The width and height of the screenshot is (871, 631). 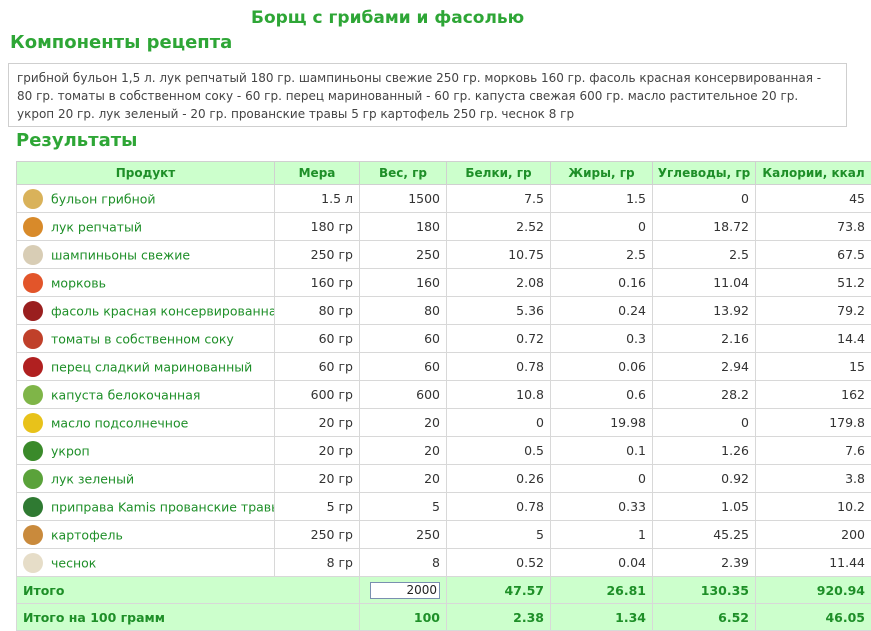 I want to click on fat-cell: 0, so click(x=602, y=479).